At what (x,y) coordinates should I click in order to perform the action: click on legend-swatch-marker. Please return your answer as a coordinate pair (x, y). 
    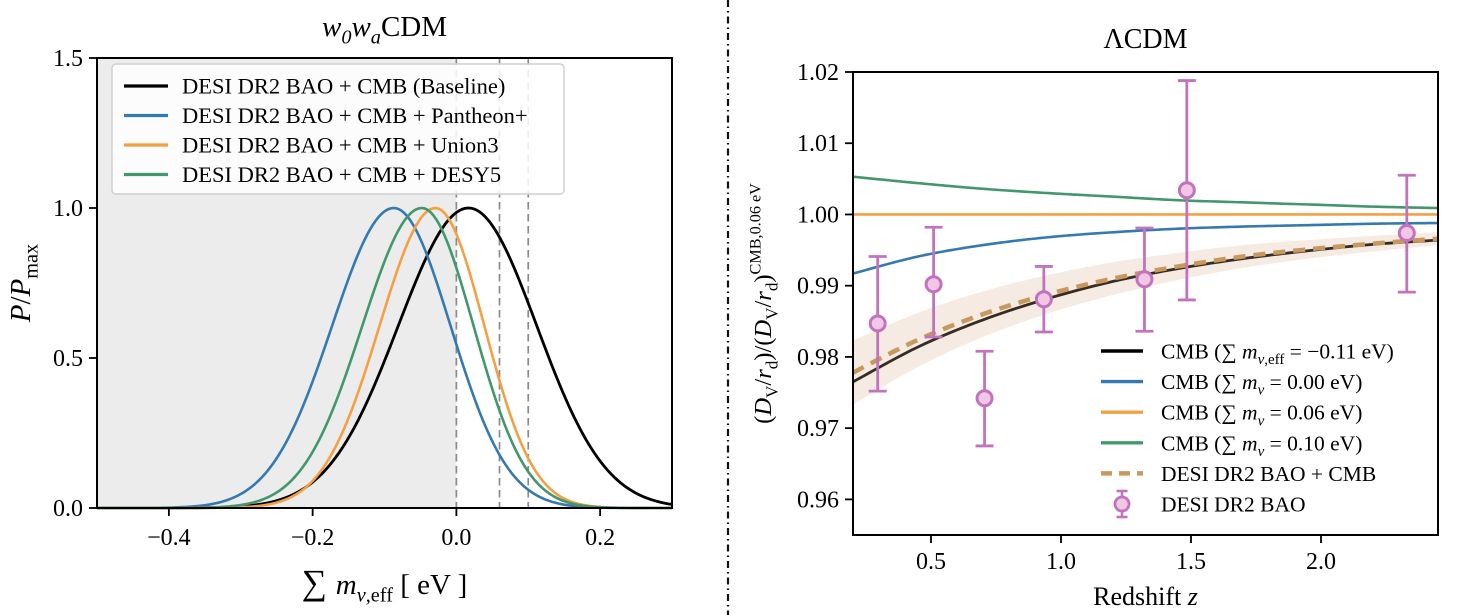
    Looking at the image, I should click on (1122, 504).